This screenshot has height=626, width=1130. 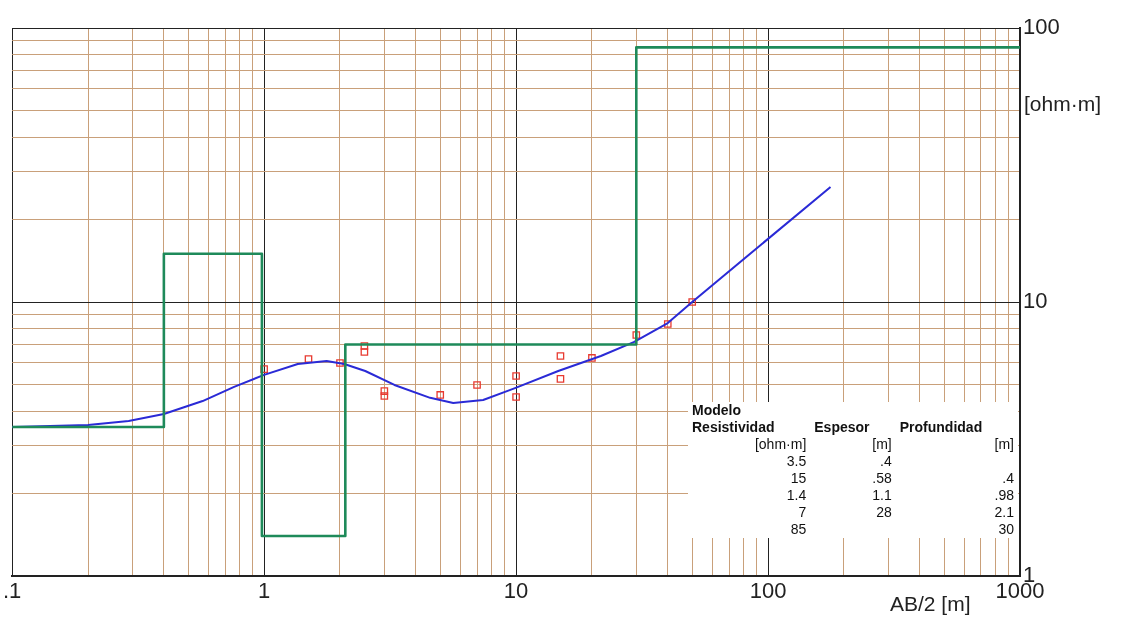 What do you see at coordinates (264, 591) in the screenshot?
I see `x-tick-label: 1` at bounding box center [264, 591].